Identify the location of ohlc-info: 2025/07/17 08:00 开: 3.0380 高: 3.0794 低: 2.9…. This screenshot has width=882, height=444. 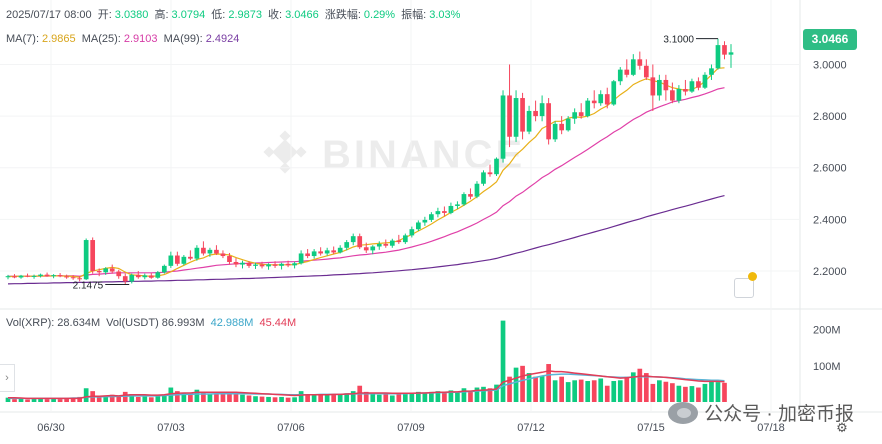
(234, 15).